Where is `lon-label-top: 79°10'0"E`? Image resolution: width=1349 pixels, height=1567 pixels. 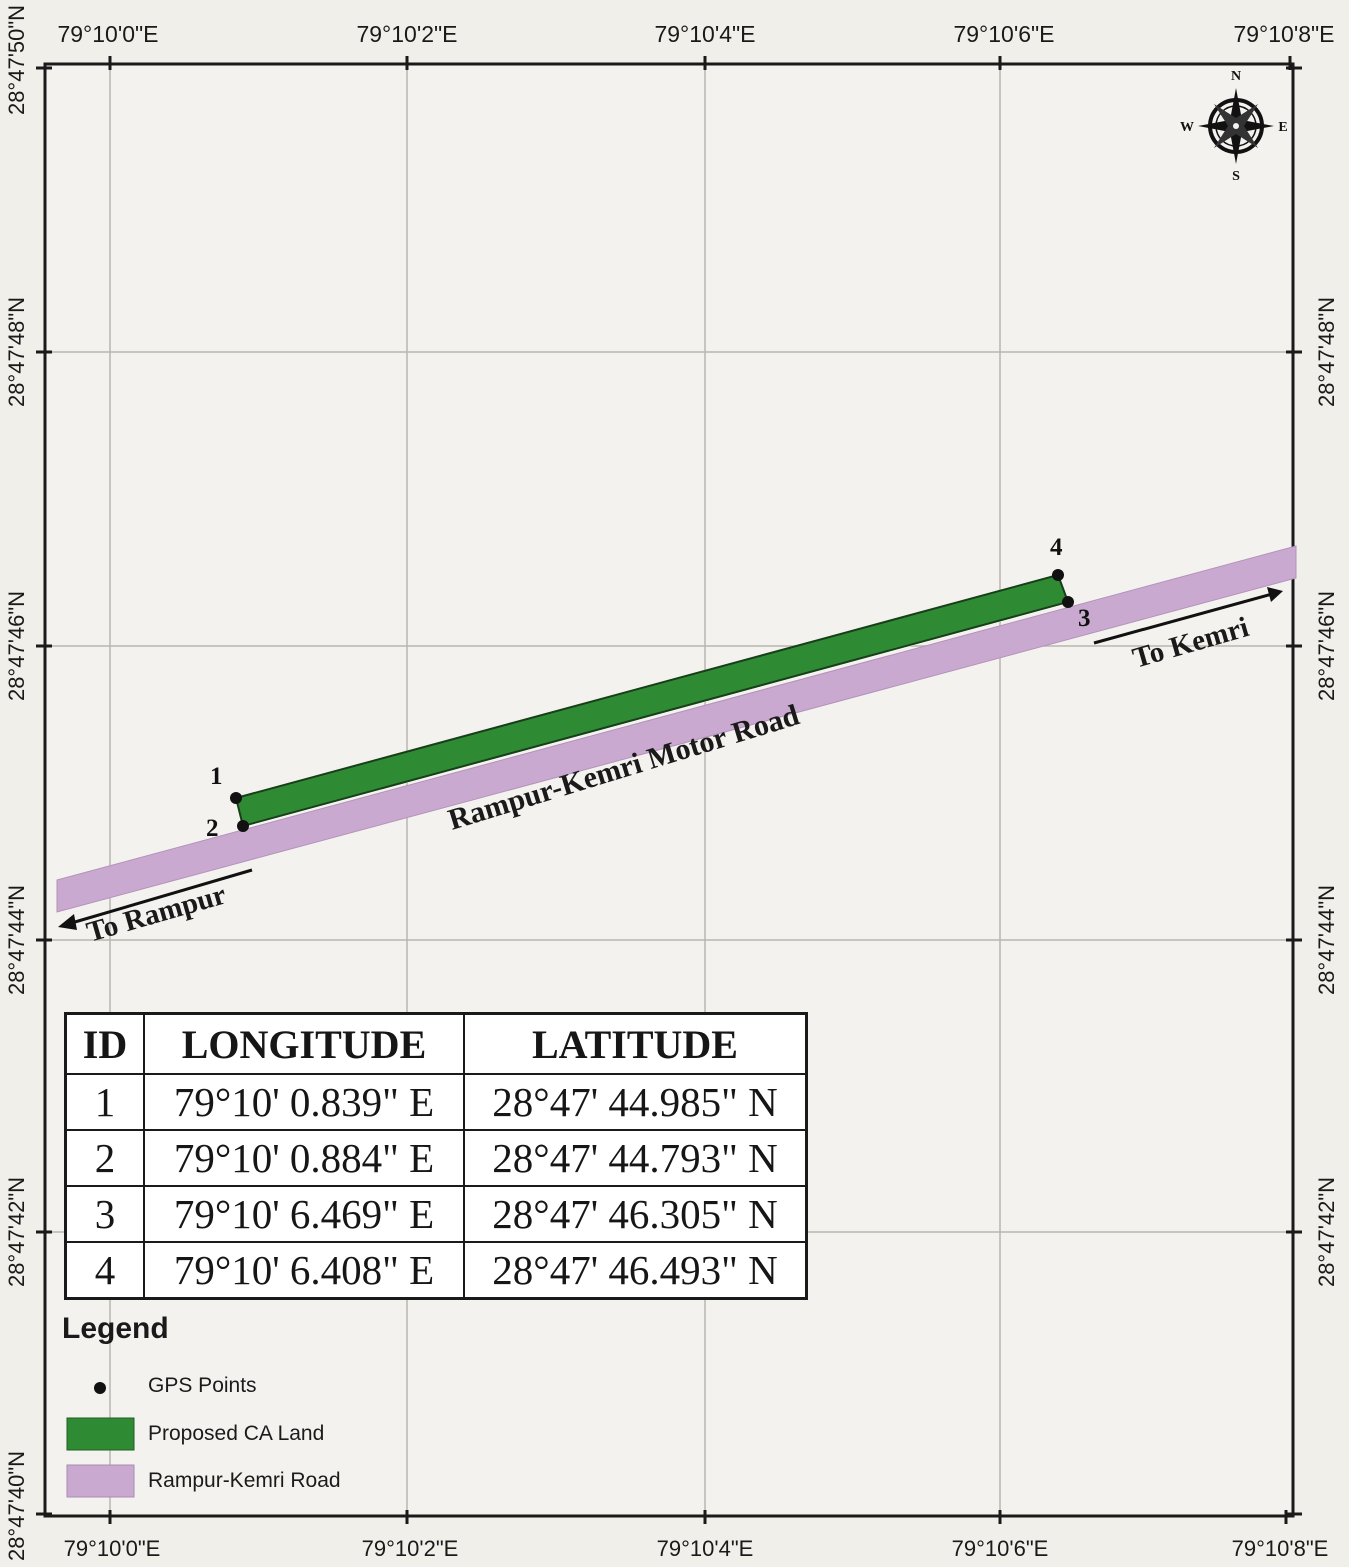 lon-label-top: 79°10'0"E is located at coordinates (107, 34).